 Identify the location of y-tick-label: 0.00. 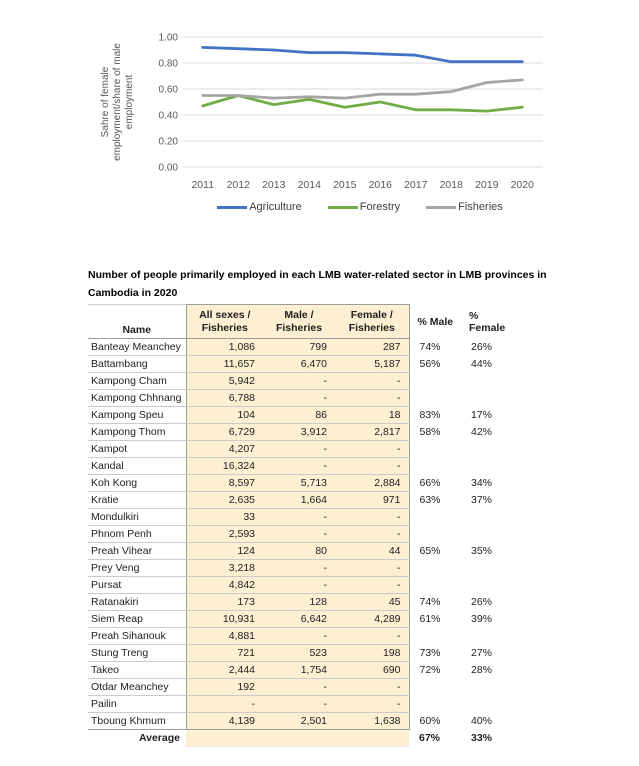
(169, 168).